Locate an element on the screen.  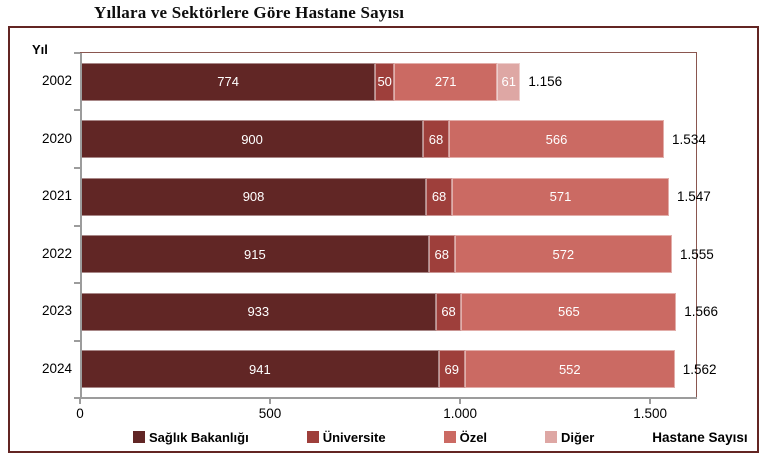
bar-value-label: 900 is located at coordinates (252, 139).